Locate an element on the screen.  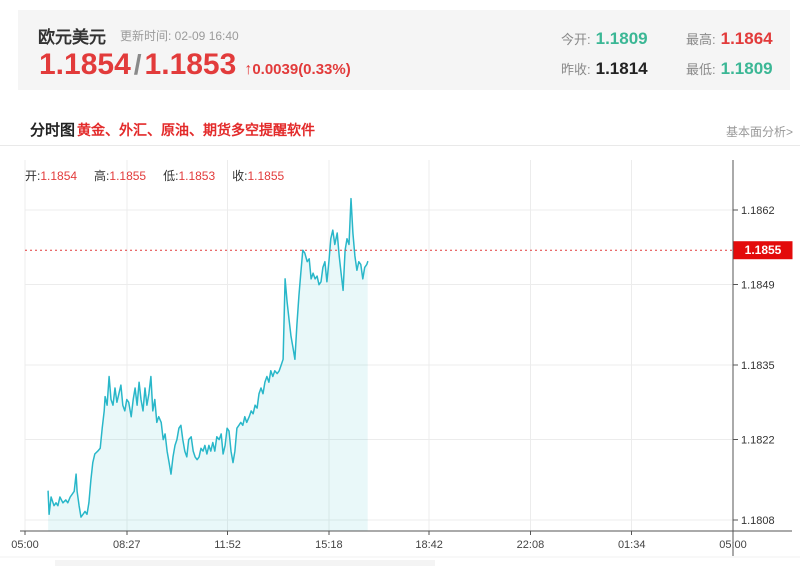
y-tick-label: 1.1835 is located at coordinates (758, 366).